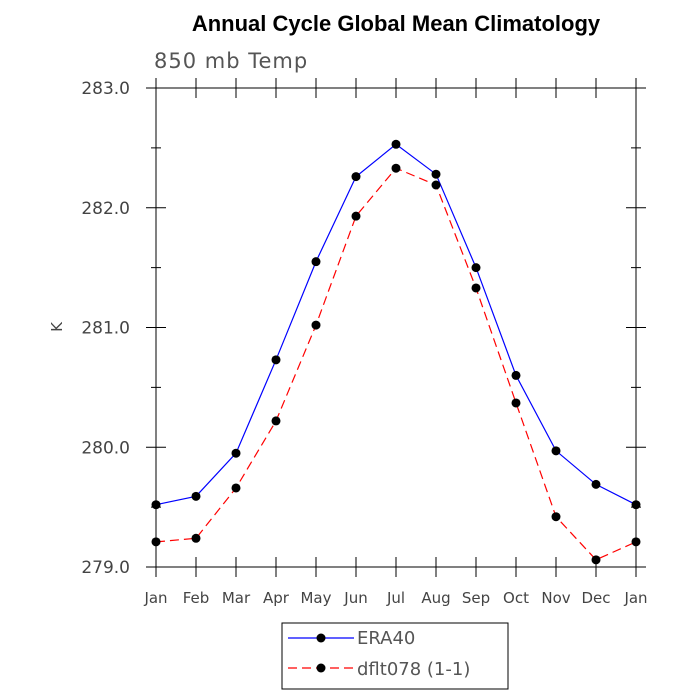 Image resolution: width=700 pixels, height=700 pixels. I want to click on x-tick-label: Jul, so click(395, 598).